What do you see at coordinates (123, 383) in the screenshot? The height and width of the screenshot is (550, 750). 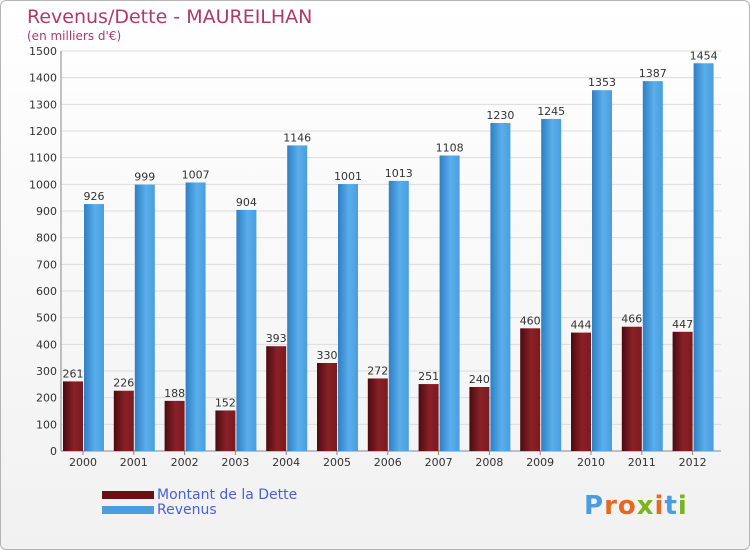 I see `data-label-debt: 226` at bounding box center [123, 383].